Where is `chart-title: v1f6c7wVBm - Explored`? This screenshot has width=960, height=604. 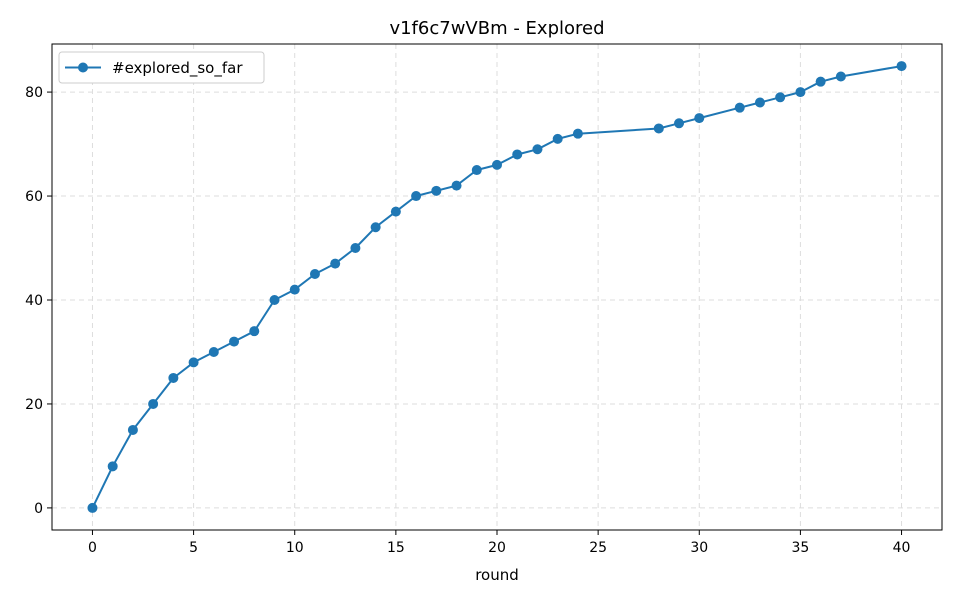
chart-title: v1f6c7wVBm - Explored is located at coordinates (496, 28).